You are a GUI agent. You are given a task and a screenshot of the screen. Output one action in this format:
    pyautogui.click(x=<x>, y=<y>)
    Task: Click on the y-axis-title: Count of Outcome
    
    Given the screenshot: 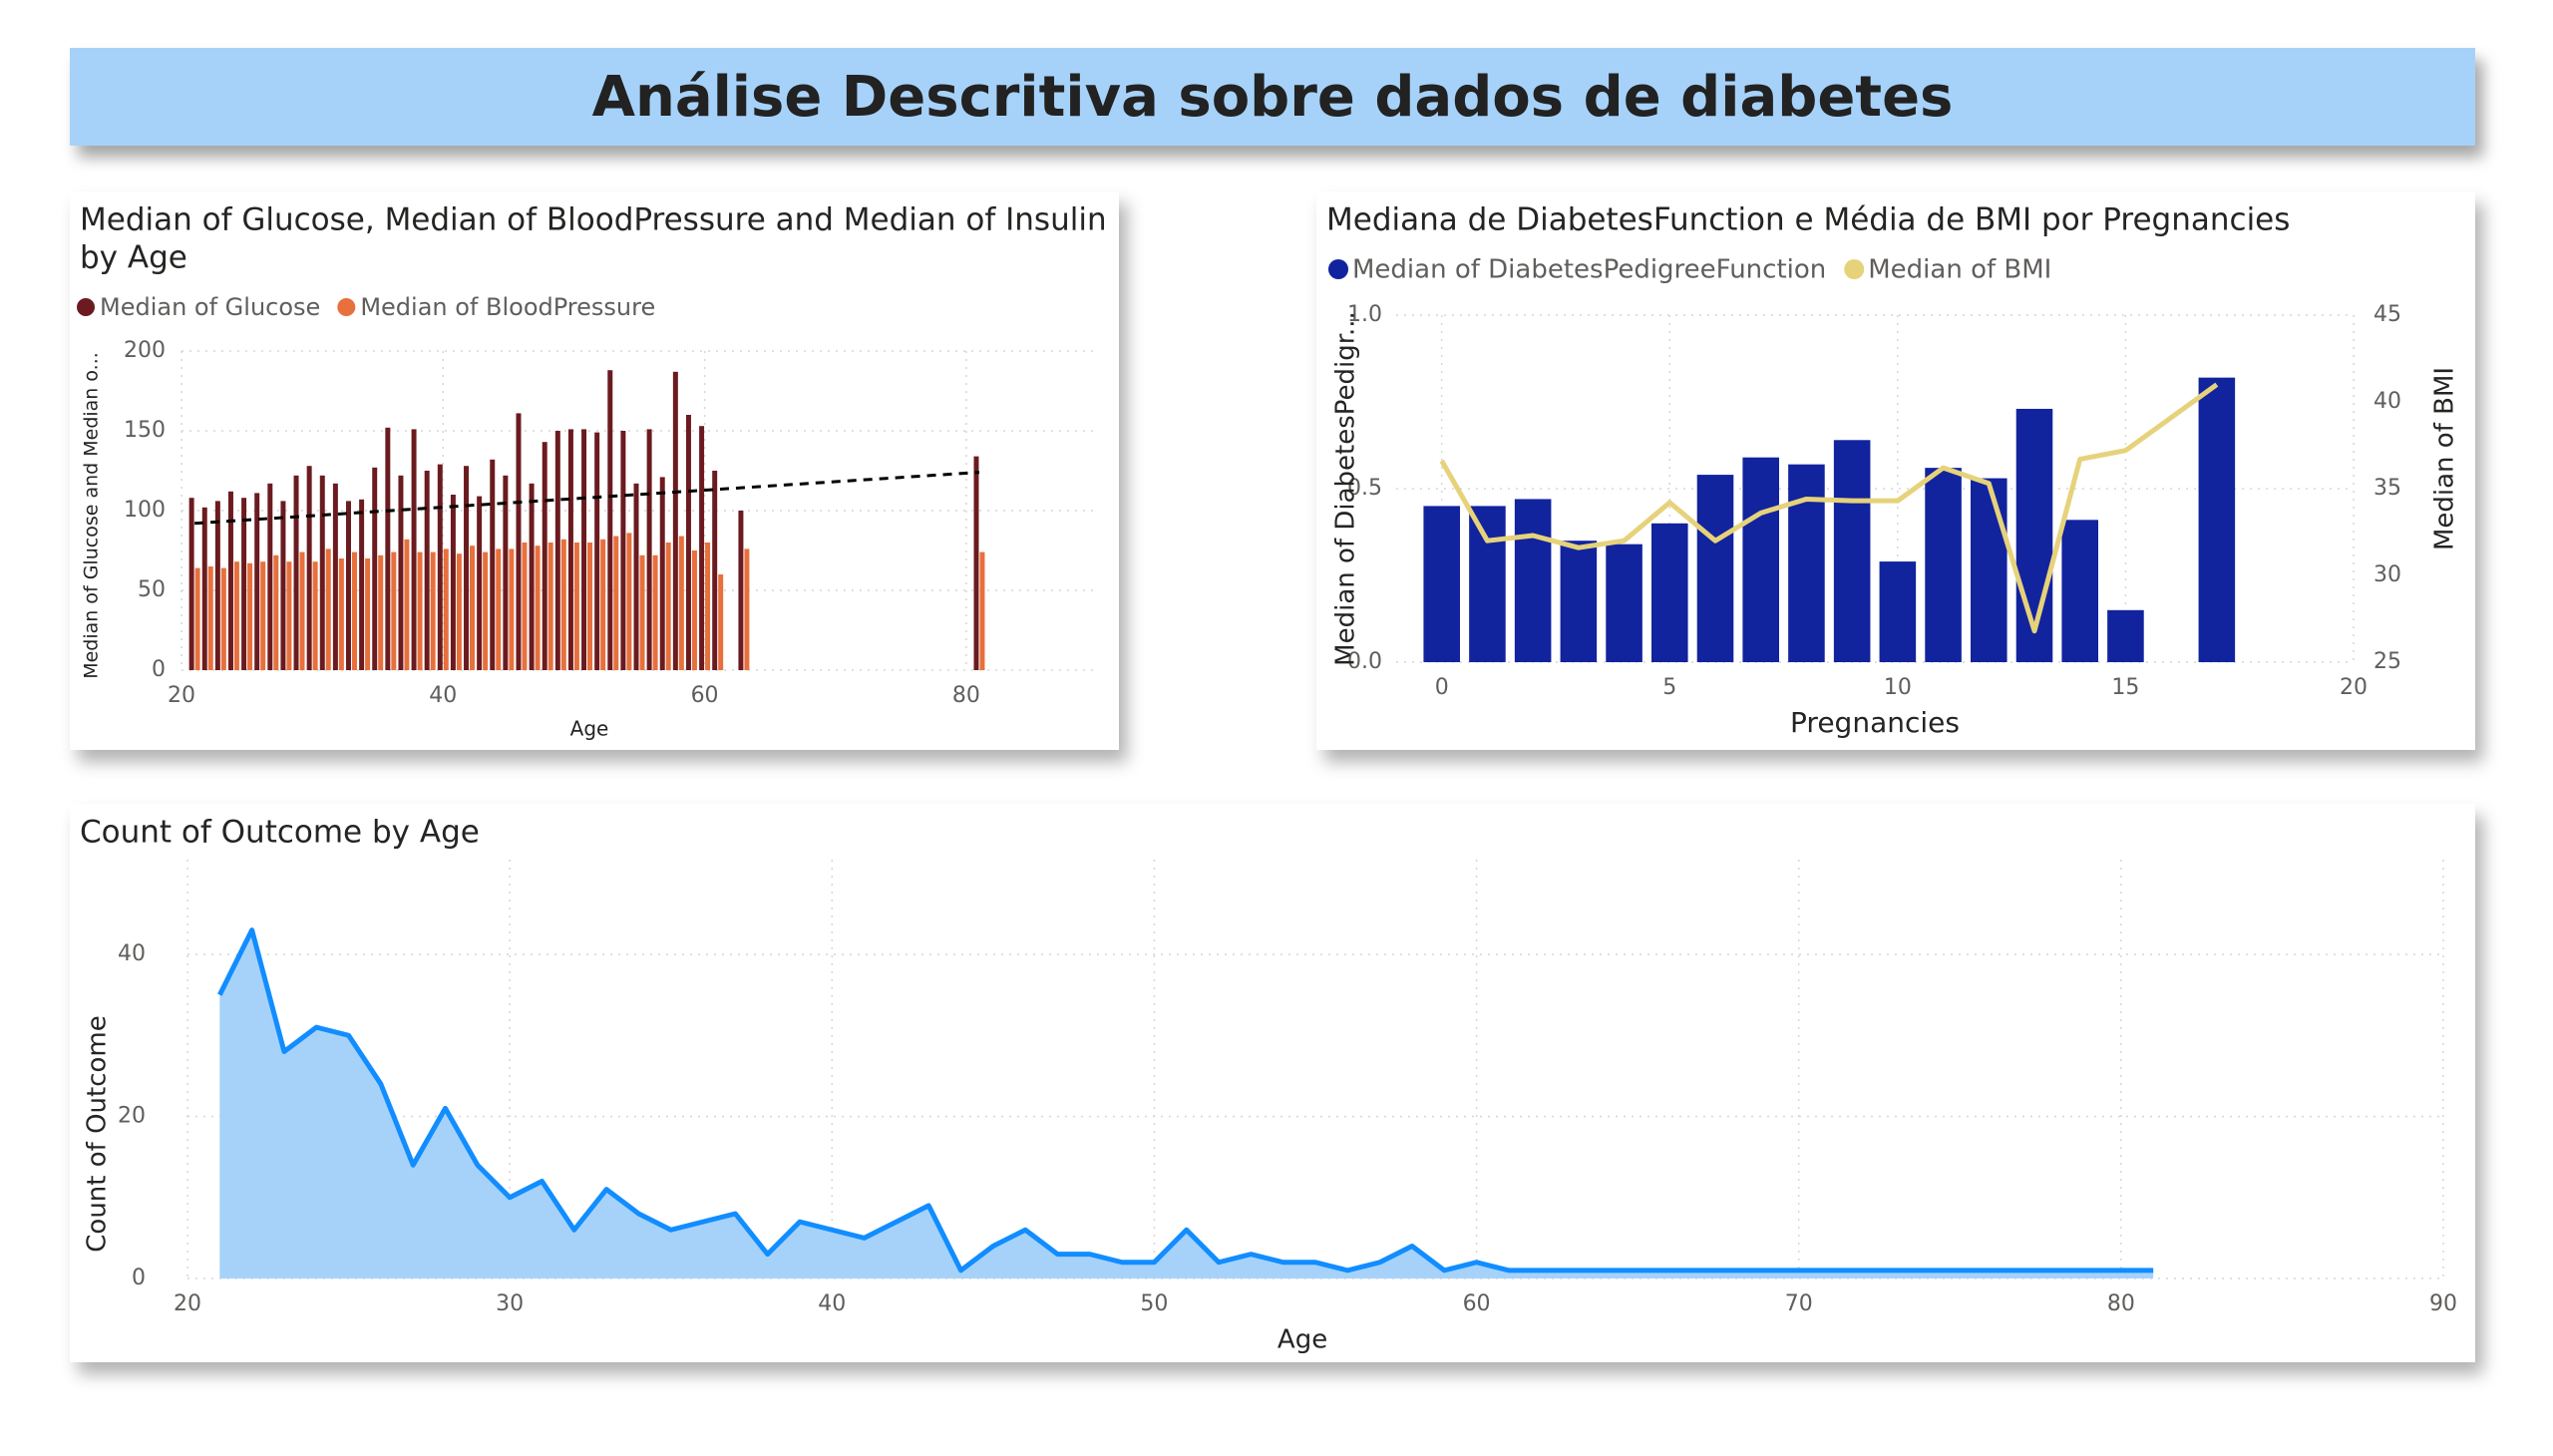 What is the action you would take?
    pyautogui.click(x=98, y=1133)
    